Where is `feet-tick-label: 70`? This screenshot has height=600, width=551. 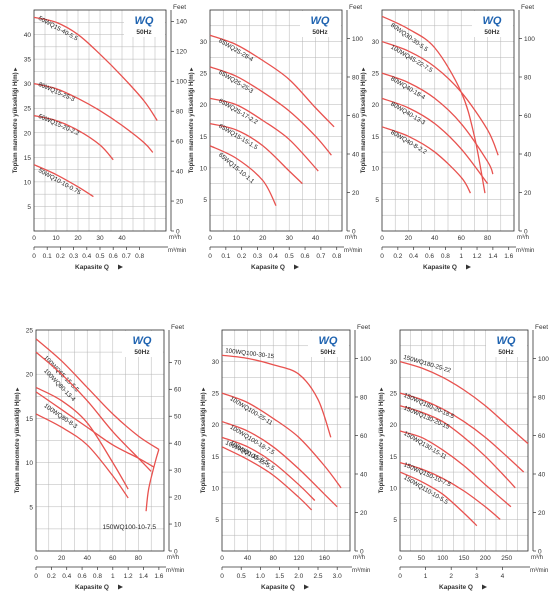
feet-tick-label: 70 is located at coordinates (178, 363).